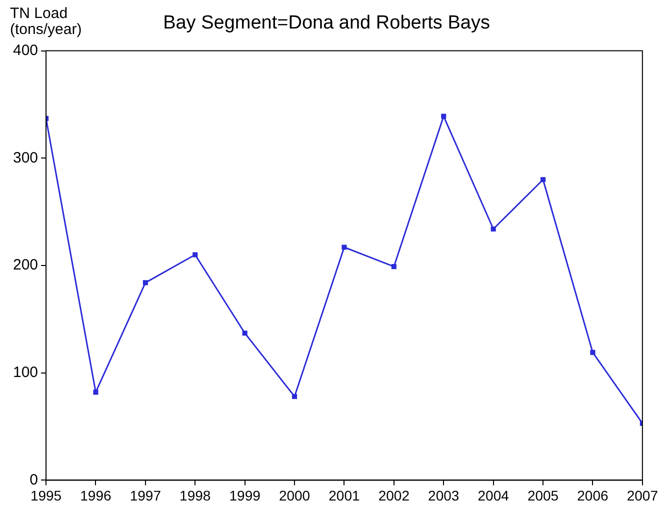 Image resolution: width=661 pixels, height=512 pixels. I want to click on x-tick-label: 2006, so click(593, 495).